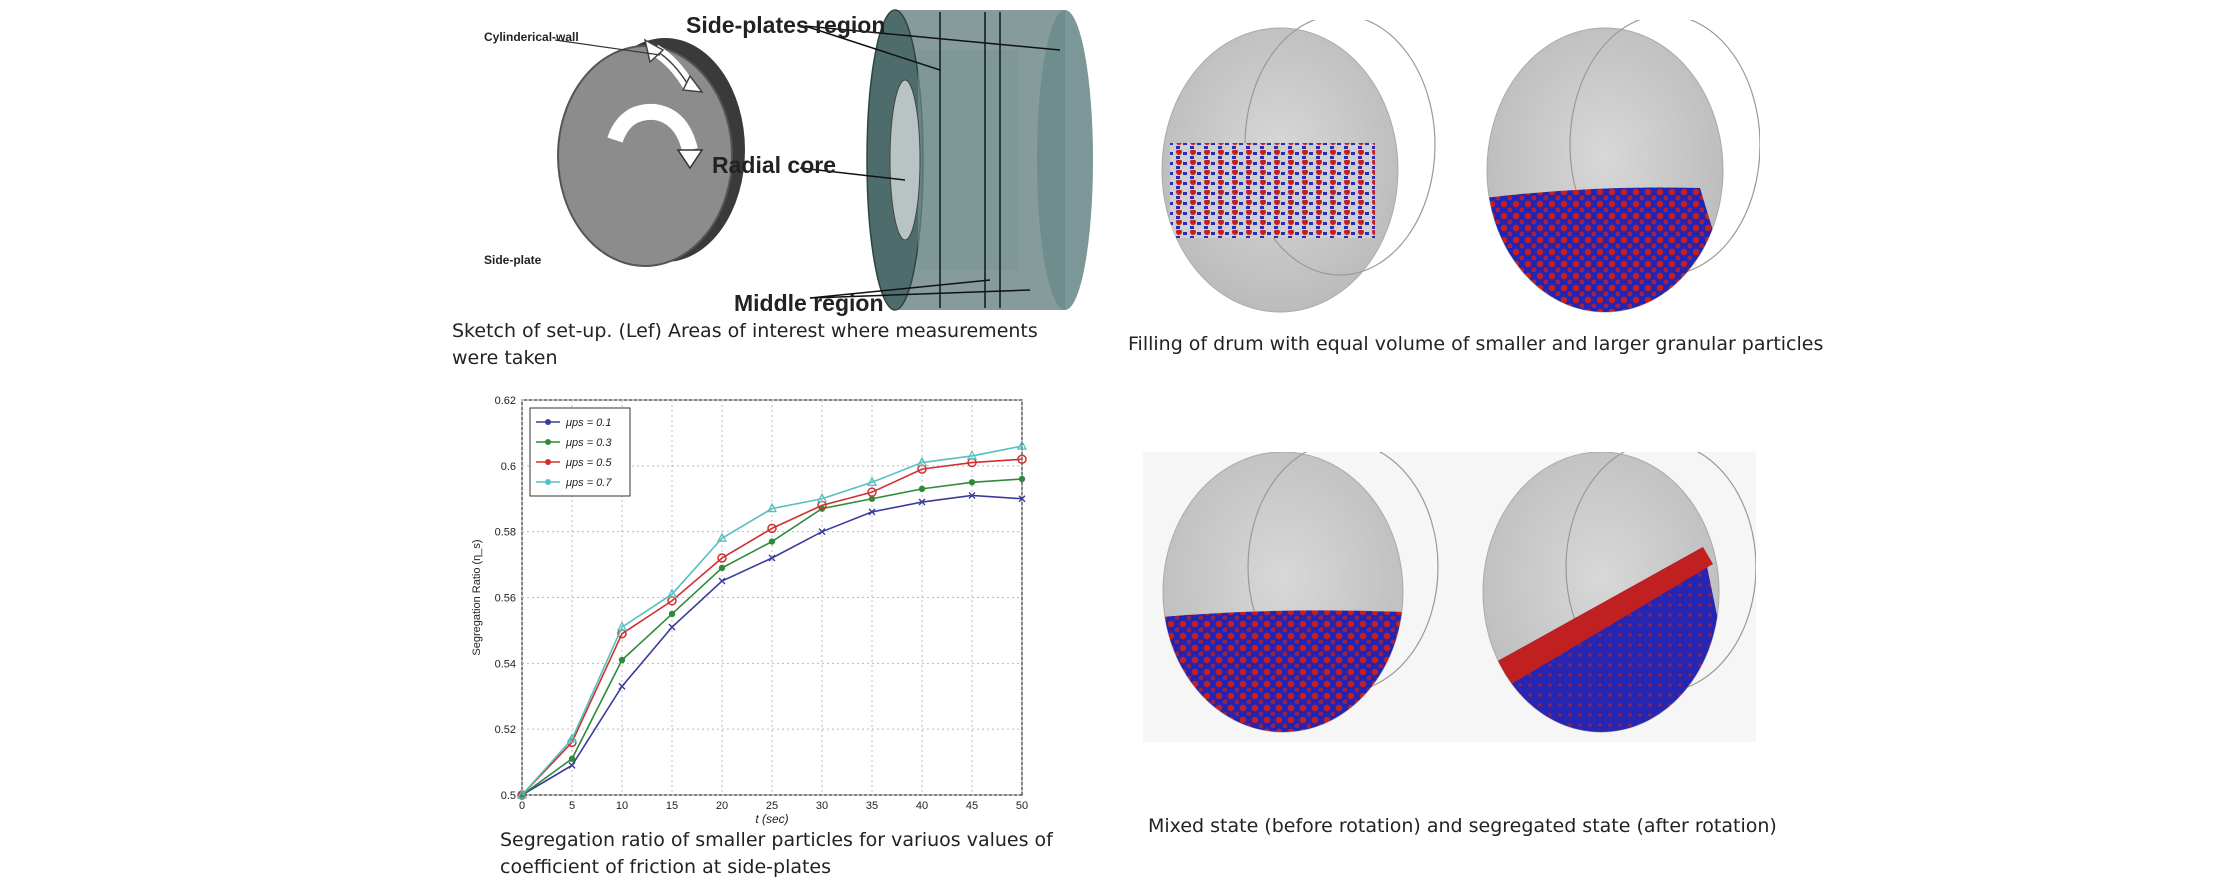 Image resolution: width=2213 pixels, height=886 pixels. Describe the element at coordinates (588, 483) in the screenshot. I see `legend-entry: μps = 0.7` at that location.